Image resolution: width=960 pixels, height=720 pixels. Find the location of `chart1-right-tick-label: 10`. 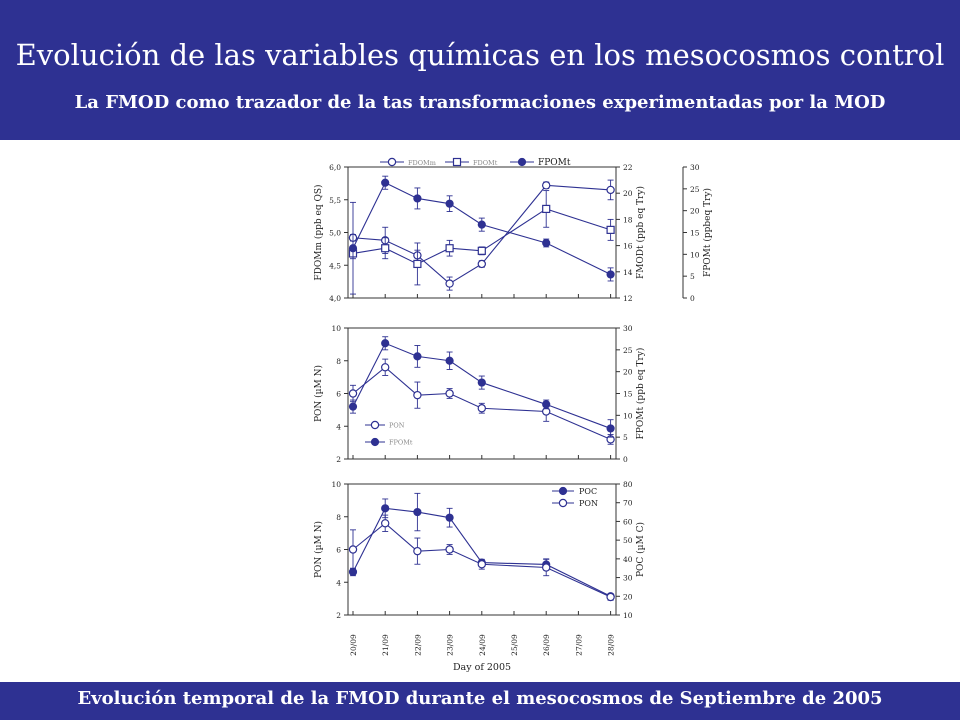

chart1-right-tick-label: 10 is located at coordinates (628, 415).